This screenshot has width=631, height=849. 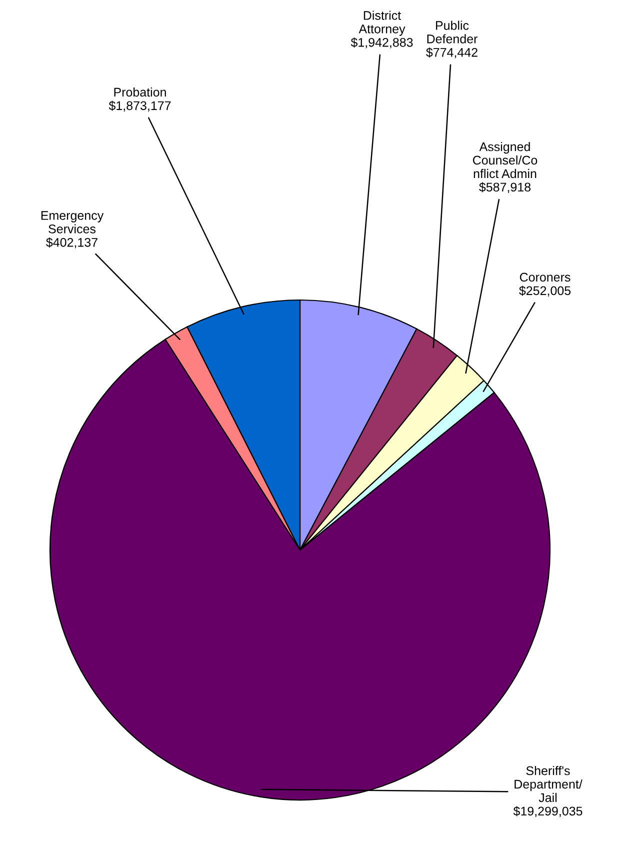 What do you see at coordinates (382, 23) in the screenshot?
I see `slice-label: District Attorney` at bounding box center [382, 23].